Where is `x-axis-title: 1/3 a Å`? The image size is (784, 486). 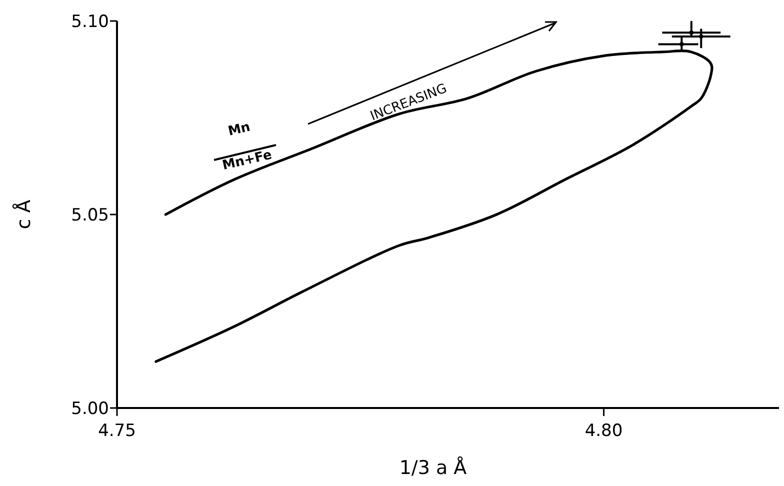
x-axis-title: 1/3 a Å is located at coordinates (433, 467).